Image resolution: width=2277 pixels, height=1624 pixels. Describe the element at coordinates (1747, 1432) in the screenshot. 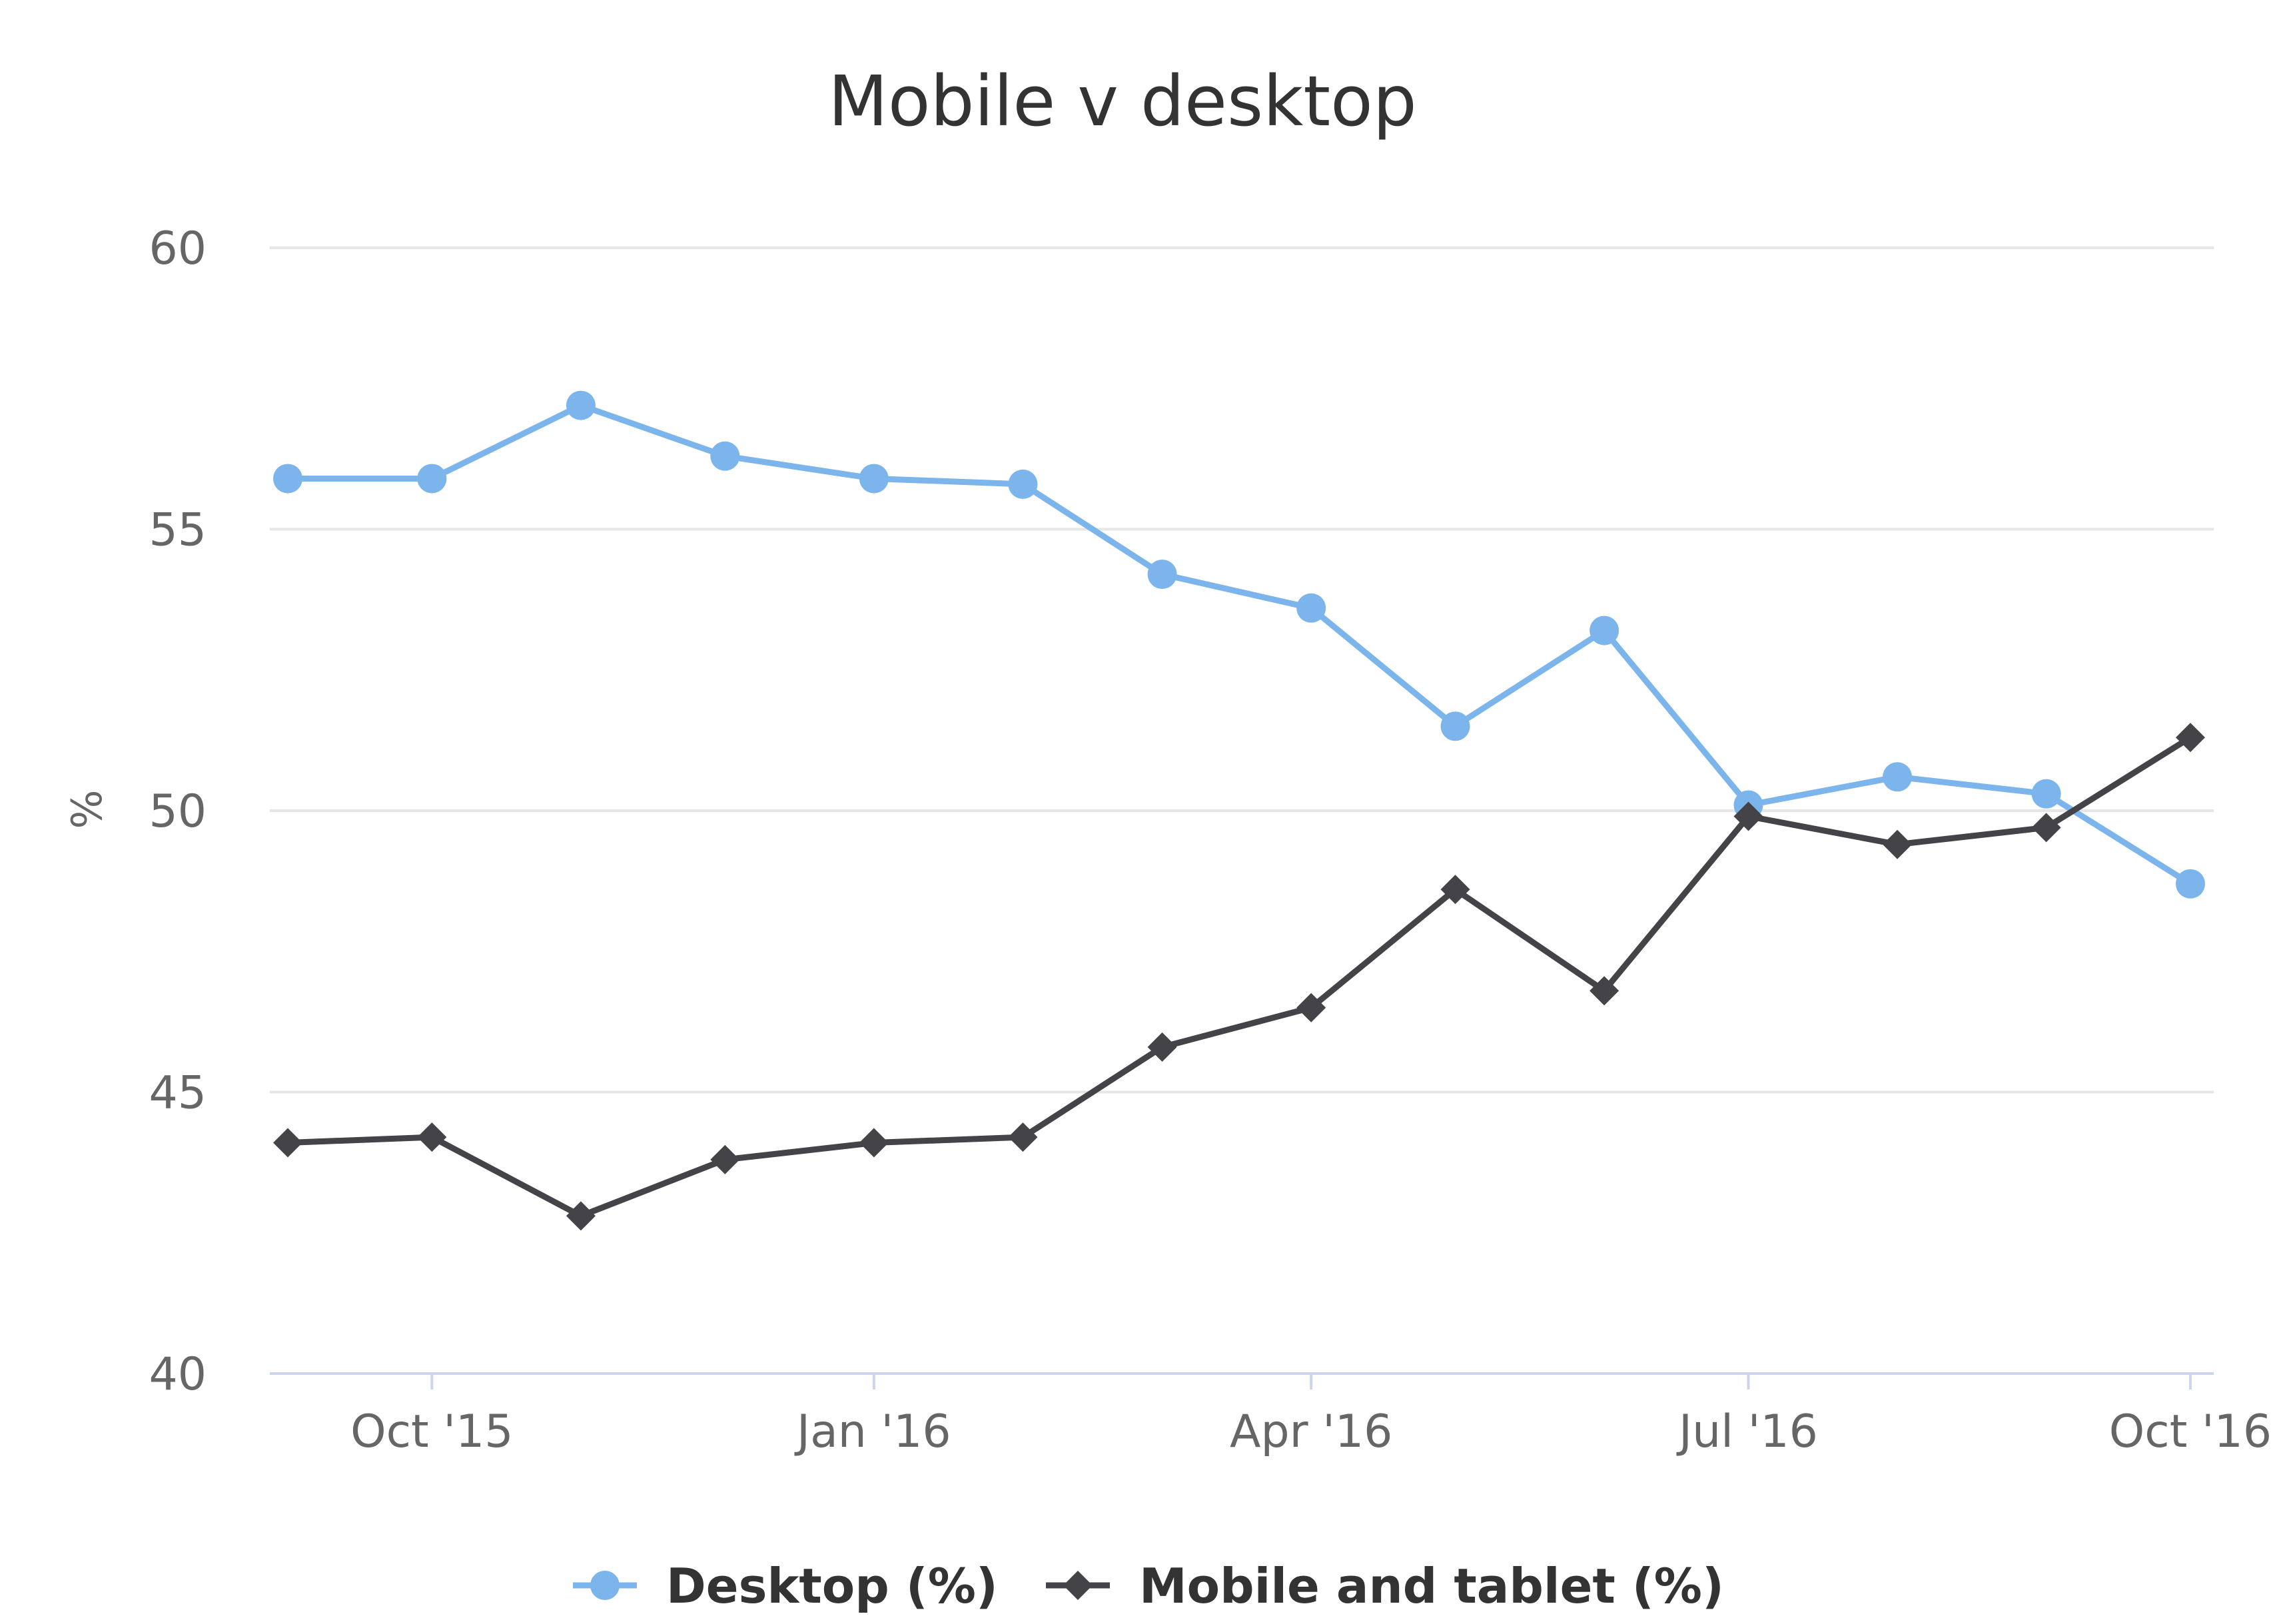

I see `x-tick-label: Jul '16` at that location.